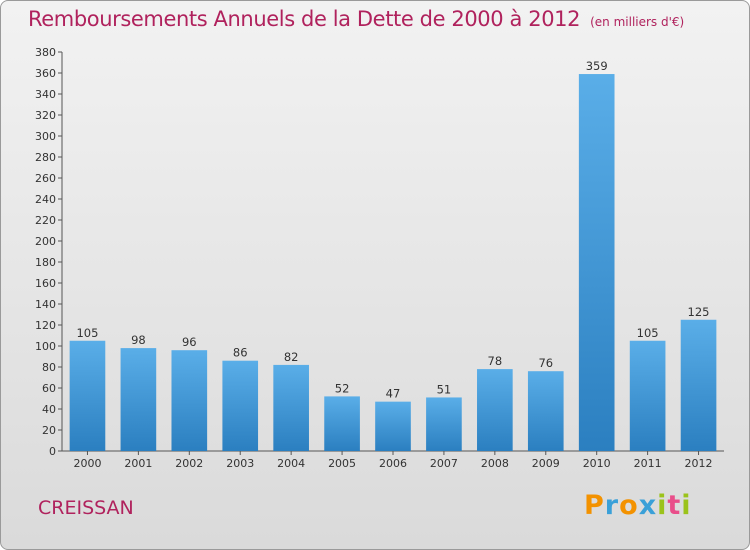 The height and width of the screenshot is (550, 750). I want to click on y-tick-label: 220, so click(45, 220).